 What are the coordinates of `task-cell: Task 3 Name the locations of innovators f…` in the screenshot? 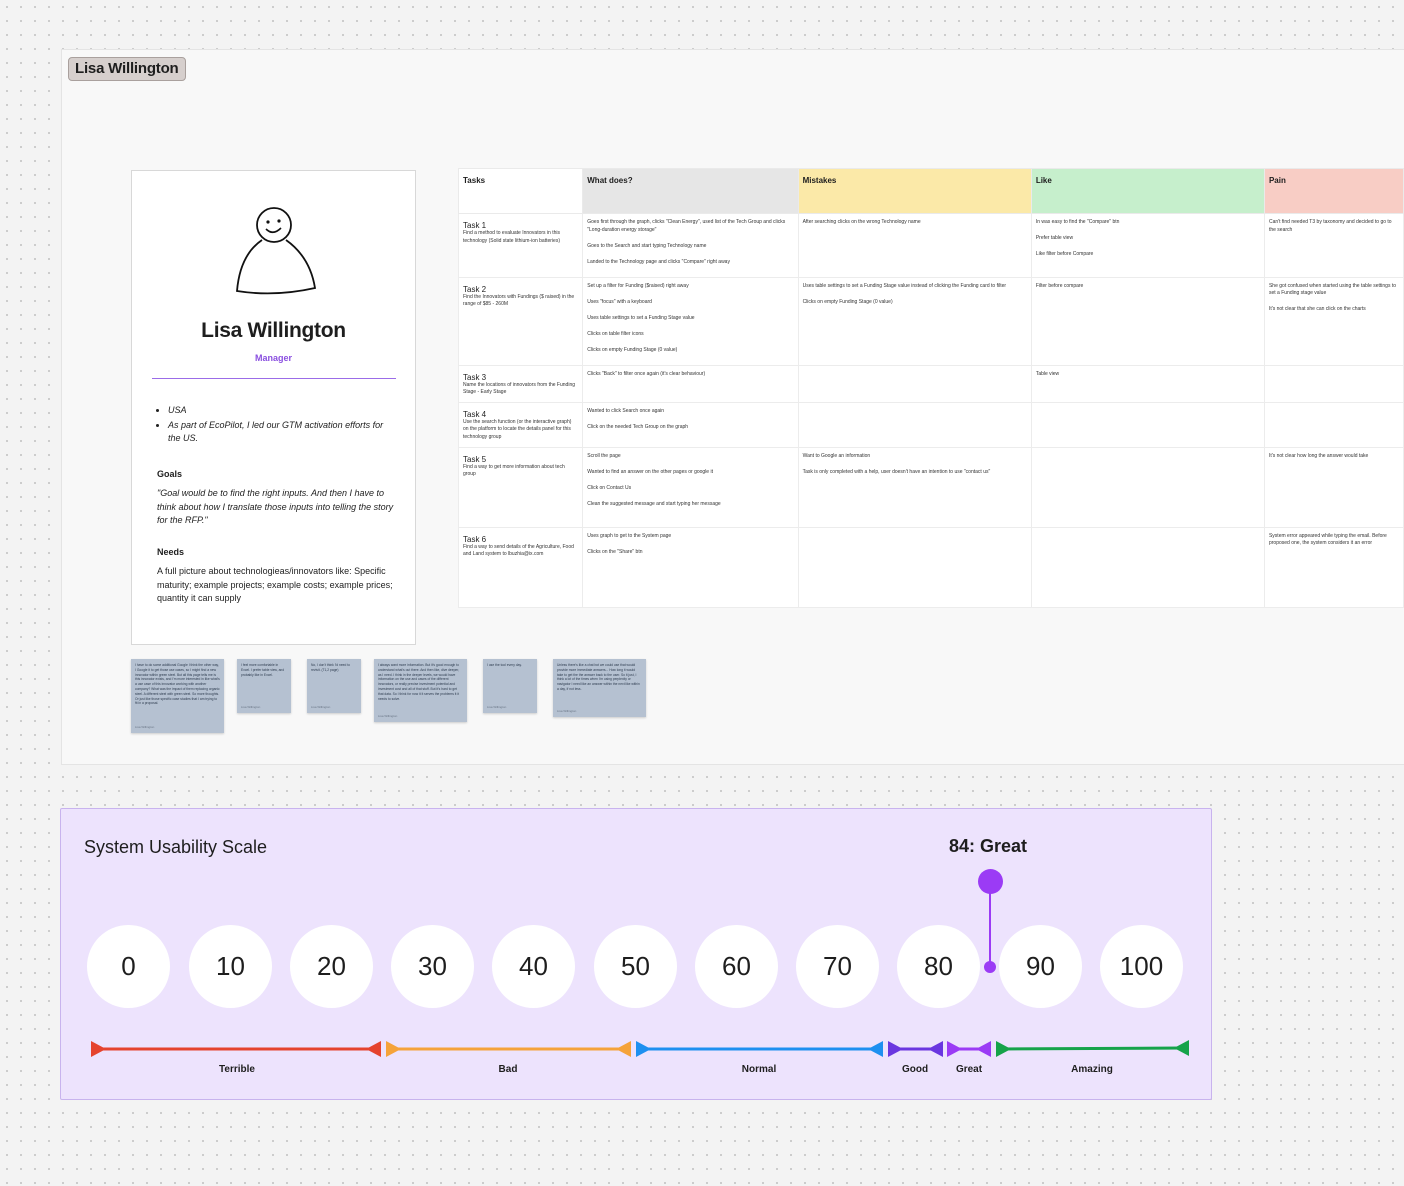 It's located at (520, 383).